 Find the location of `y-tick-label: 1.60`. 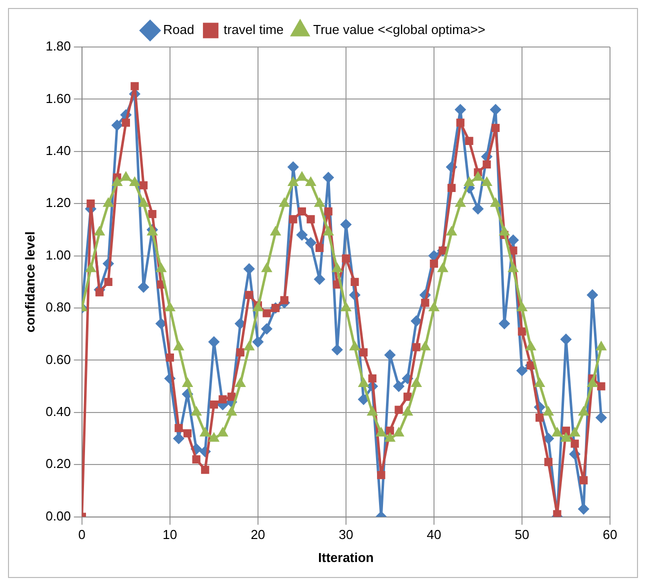

y-tick-label: 1.60 is located at coordinates (58, 98).